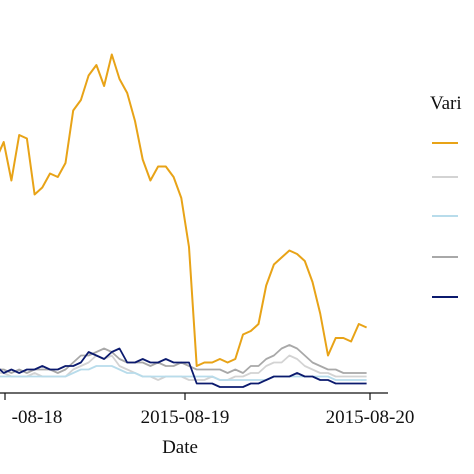 The width and height of the screenshot is (474, 474). I want to click on x-axis: -08-18 2015-08-19 2015-08-20 Date, so click(207, 425).